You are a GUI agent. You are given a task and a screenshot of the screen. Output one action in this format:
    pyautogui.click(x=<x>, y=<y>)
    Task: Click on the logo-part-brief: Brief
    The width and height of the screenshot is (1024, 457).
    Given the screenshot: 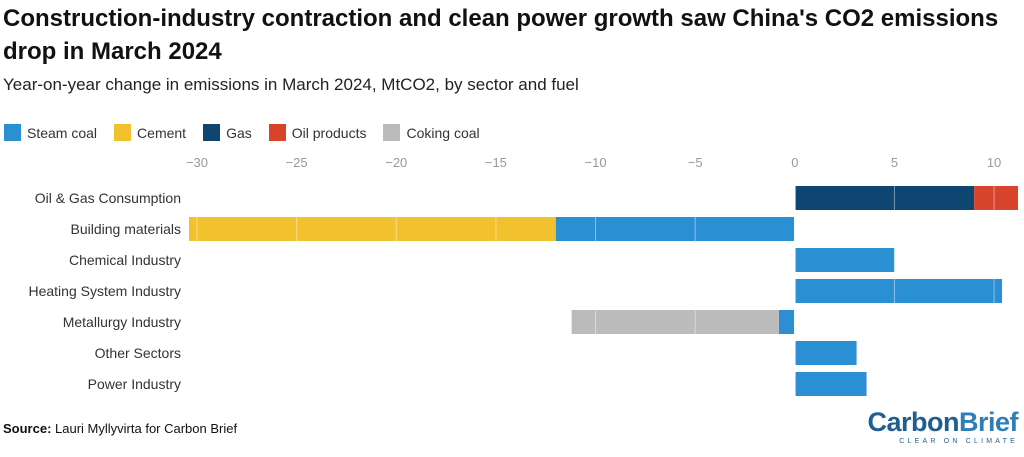 What is the action you would take?
    pyautogui.click(x=988, y=422)
    